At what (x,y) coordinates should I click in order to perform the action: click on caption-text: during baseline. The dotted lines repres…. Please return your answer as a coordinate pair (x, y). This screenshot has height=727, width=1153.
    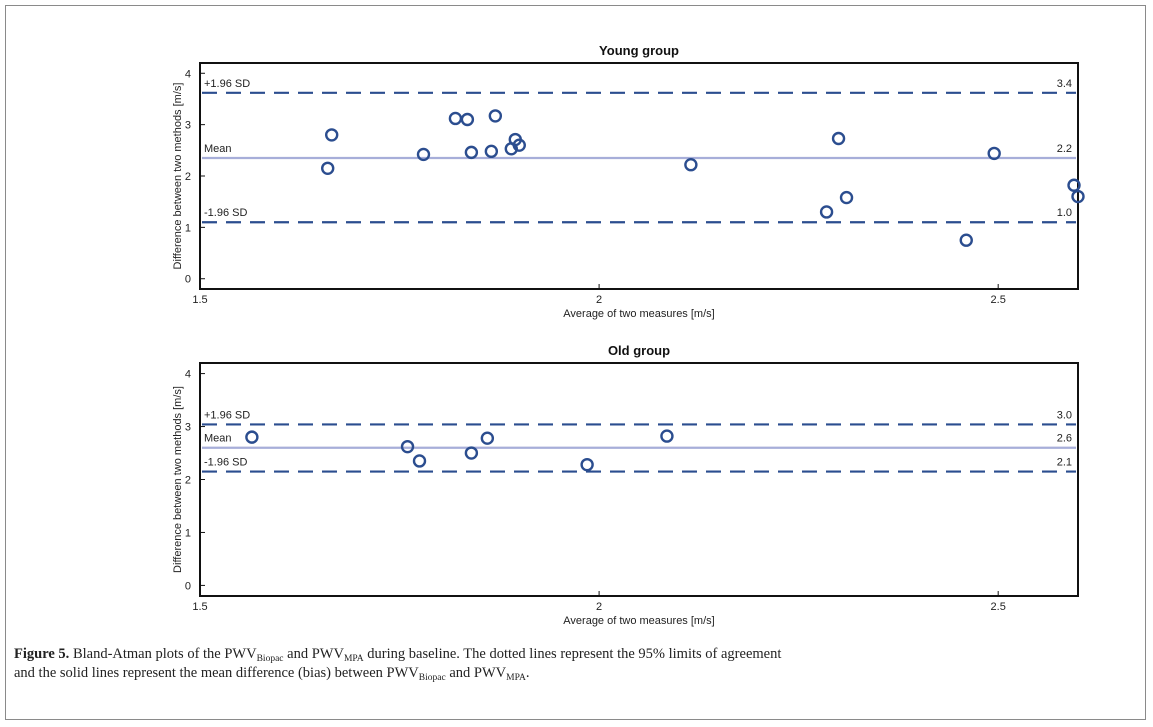
    Looking at the image, I should click on (572, 654).